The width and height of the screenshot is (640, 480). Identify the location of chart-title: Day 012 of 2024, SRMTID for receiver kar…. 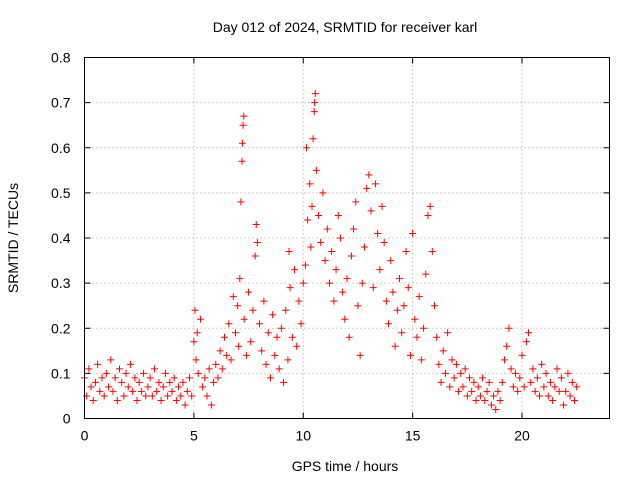
(345, 27).